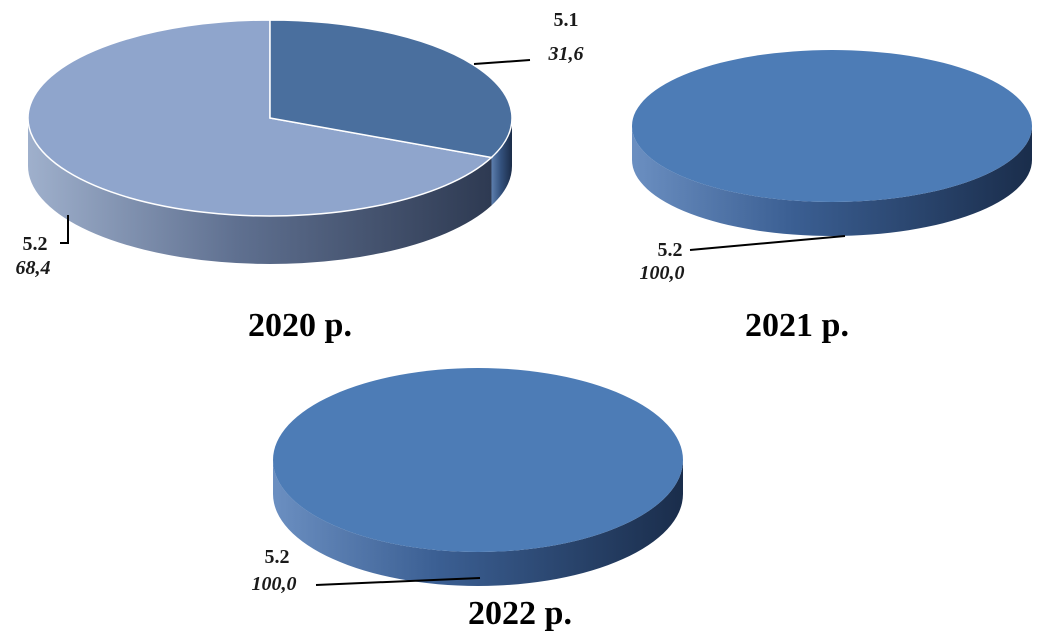 The height and width of the screenshot is (635, 1049). What do you see at coordinates (300, 325) in the screenshot?
I see `pie-2020-title: 2020 р.` at bounding box center [300, 325].